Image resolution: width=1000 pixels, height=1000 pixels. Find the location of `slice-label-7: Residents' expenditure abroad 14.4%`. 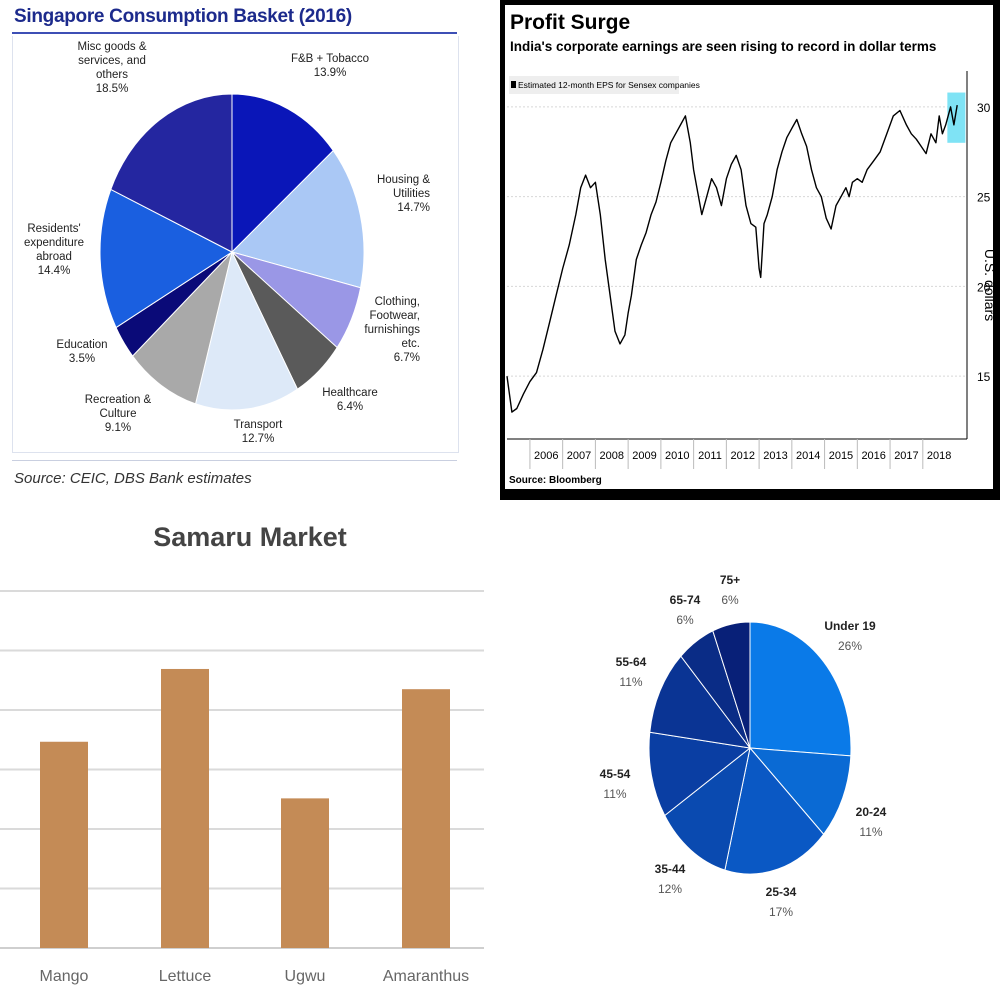

slice-label-7: Residents' expenditure abroad 14.4% is located at coordinates (54, 250).